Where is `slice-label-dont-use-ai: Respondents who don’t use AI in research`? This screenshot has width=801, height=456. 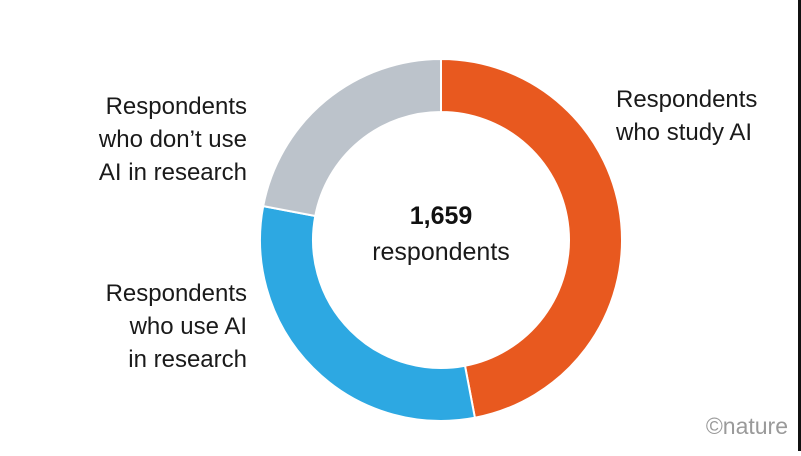
slice-label-dont-use-ai: Respondents who don’t use AI in research is located at coordinates (172, 139).